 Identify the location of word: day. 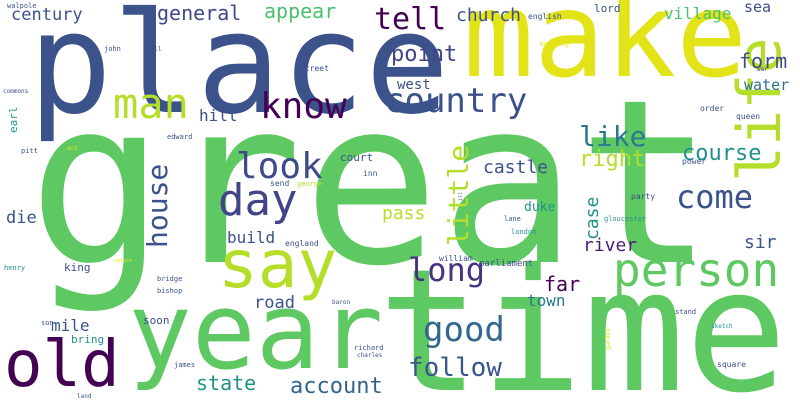
(257, 200).